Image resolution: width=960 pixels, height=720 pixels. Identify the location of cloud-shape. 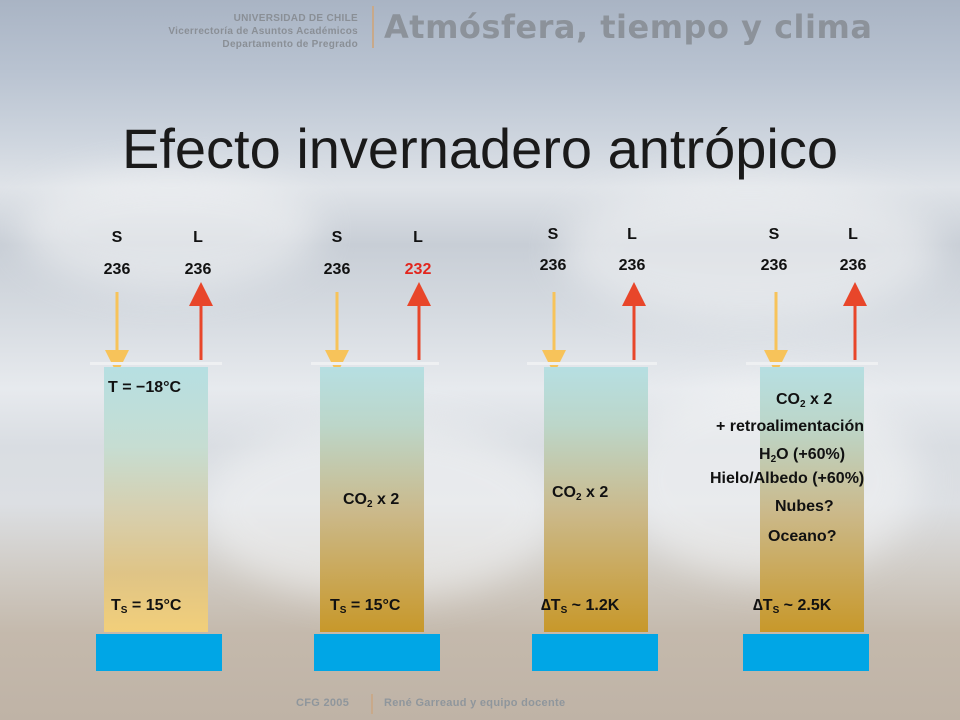
(170, 230).